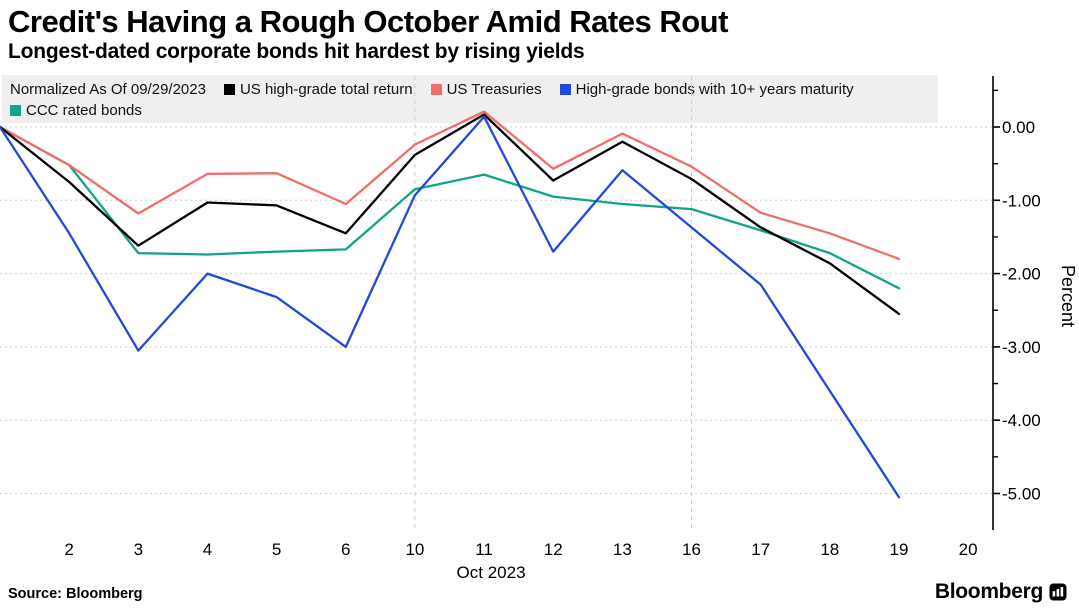  I want to click on x-tick-label: 16, so click(691, 549).